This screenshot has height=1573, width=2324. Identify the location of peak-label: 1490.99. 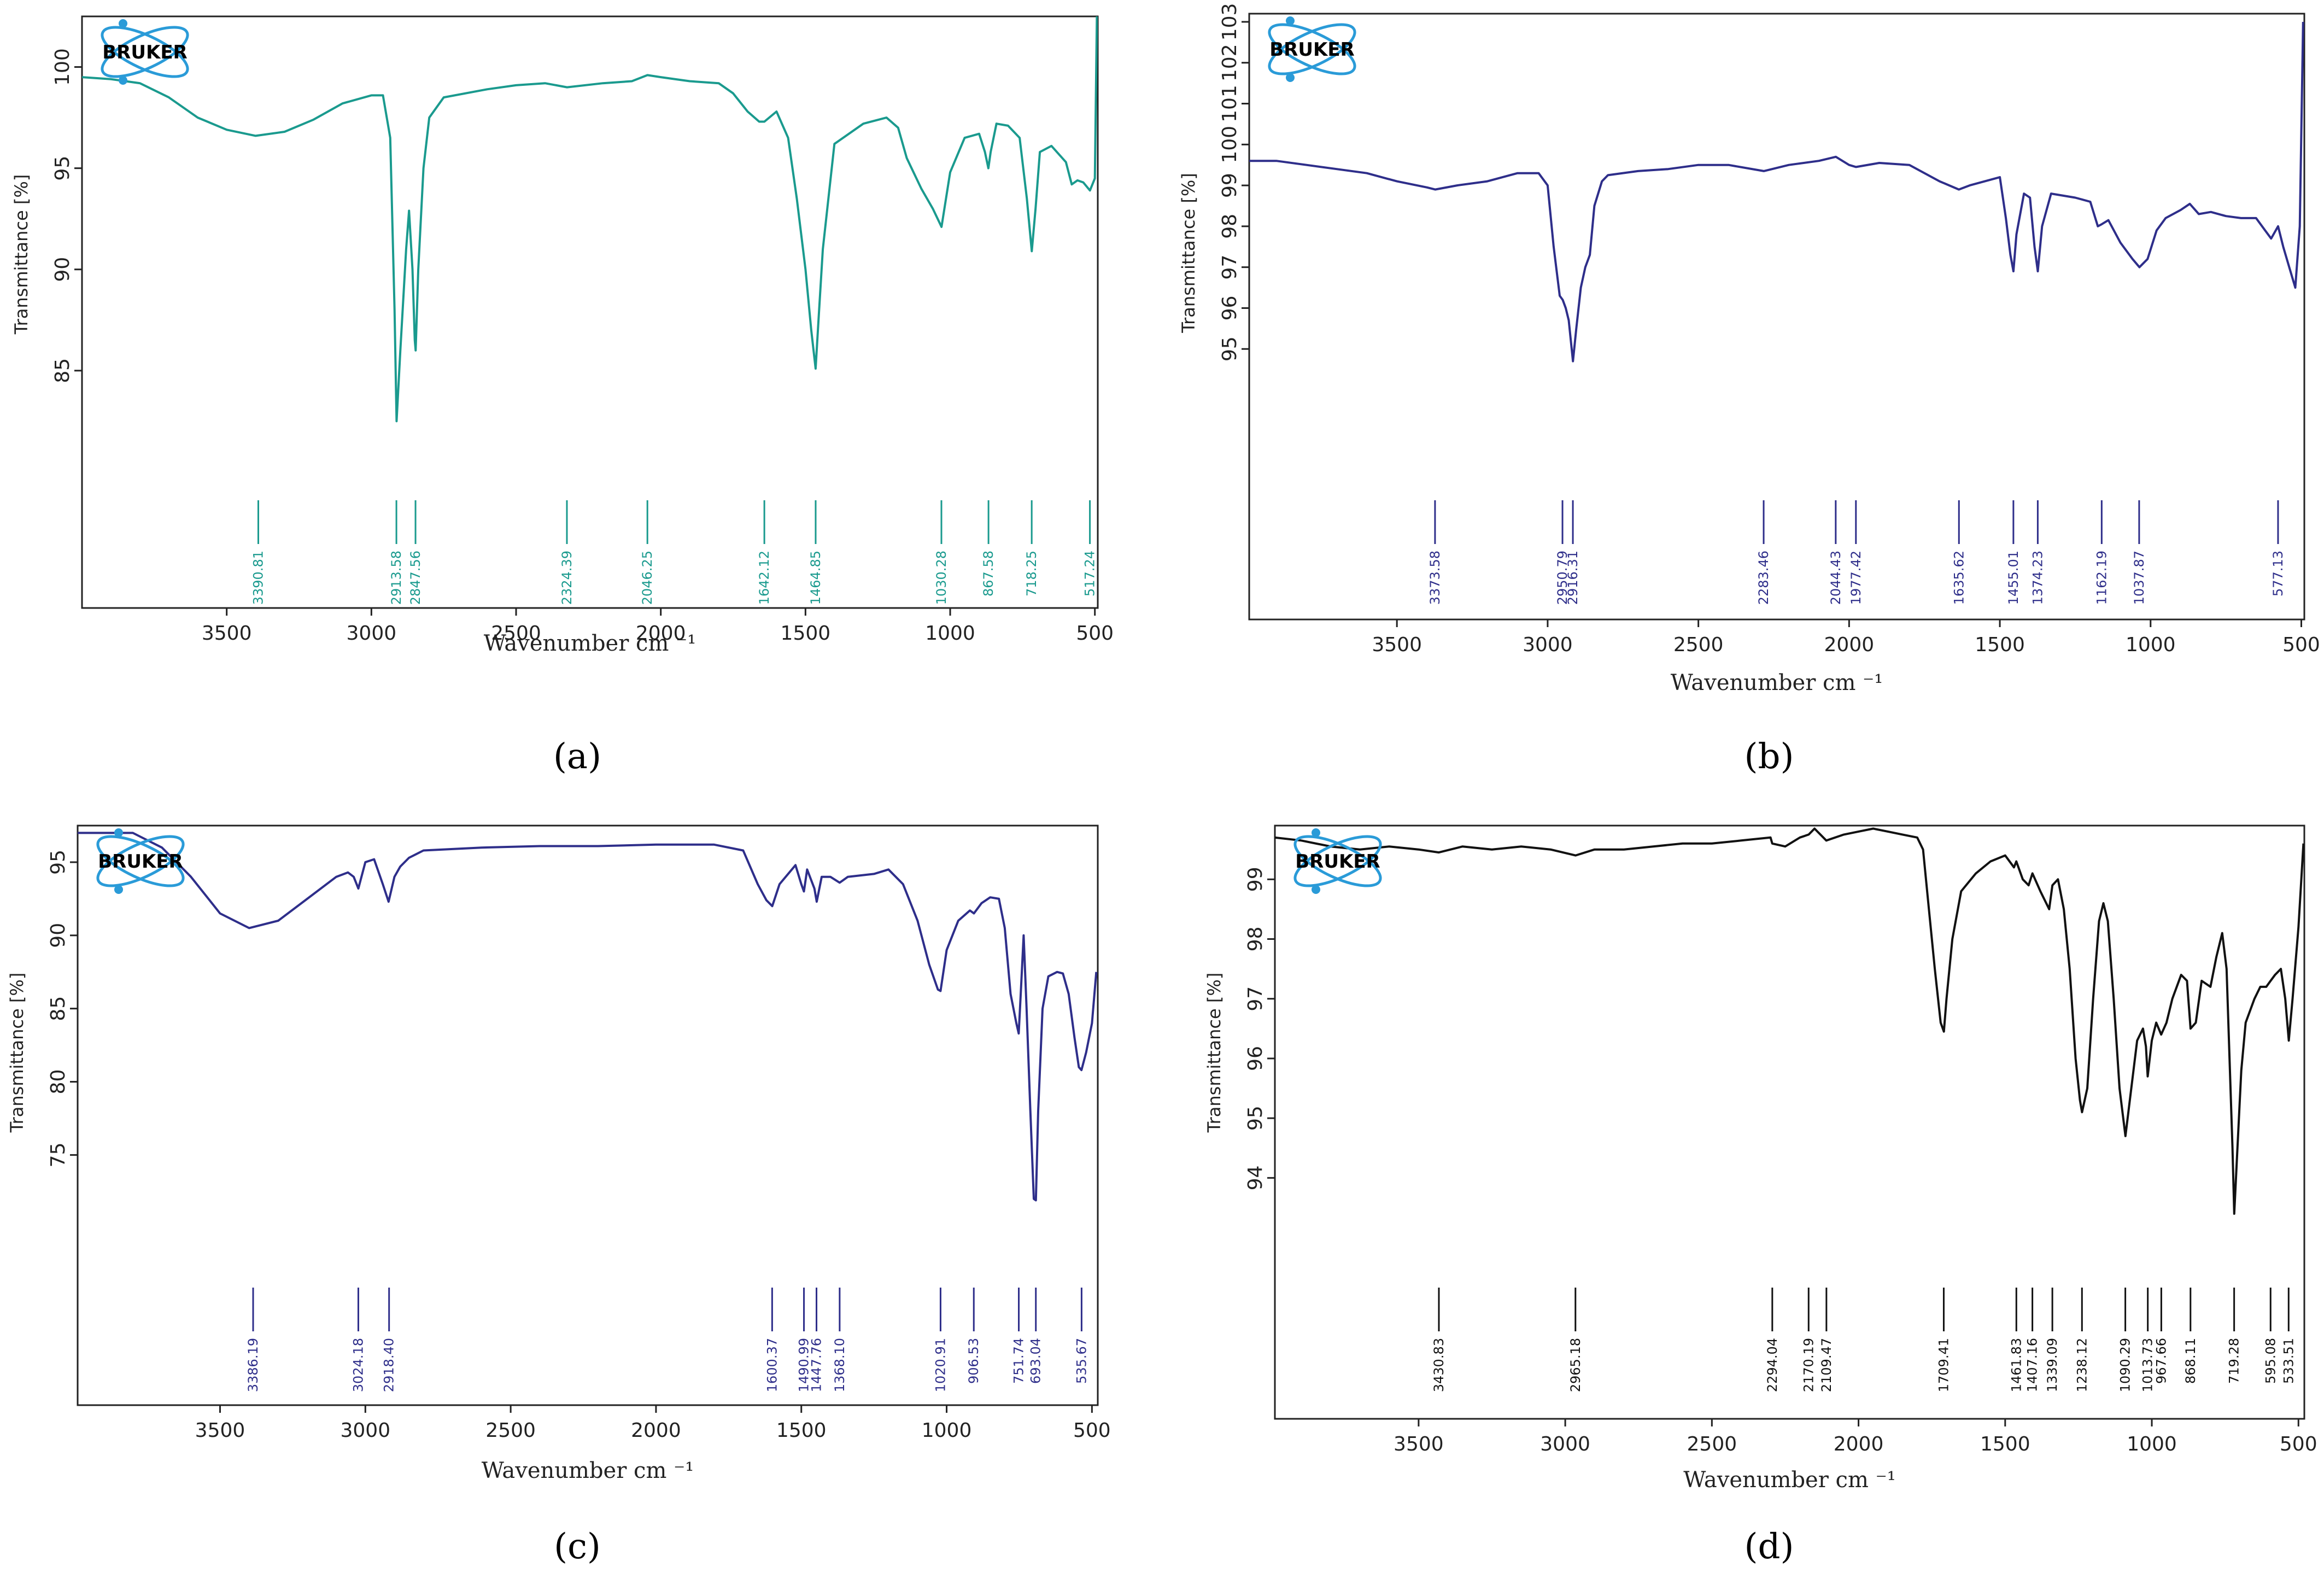
(804, 1365).